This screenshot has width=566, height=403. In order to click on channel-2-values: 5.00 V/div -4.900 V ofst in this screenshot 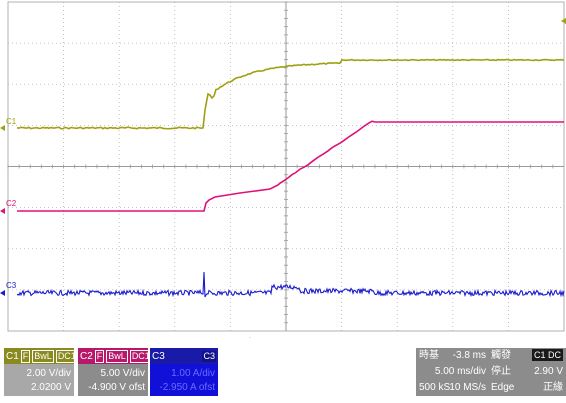, I will do `click(113, 380)`.